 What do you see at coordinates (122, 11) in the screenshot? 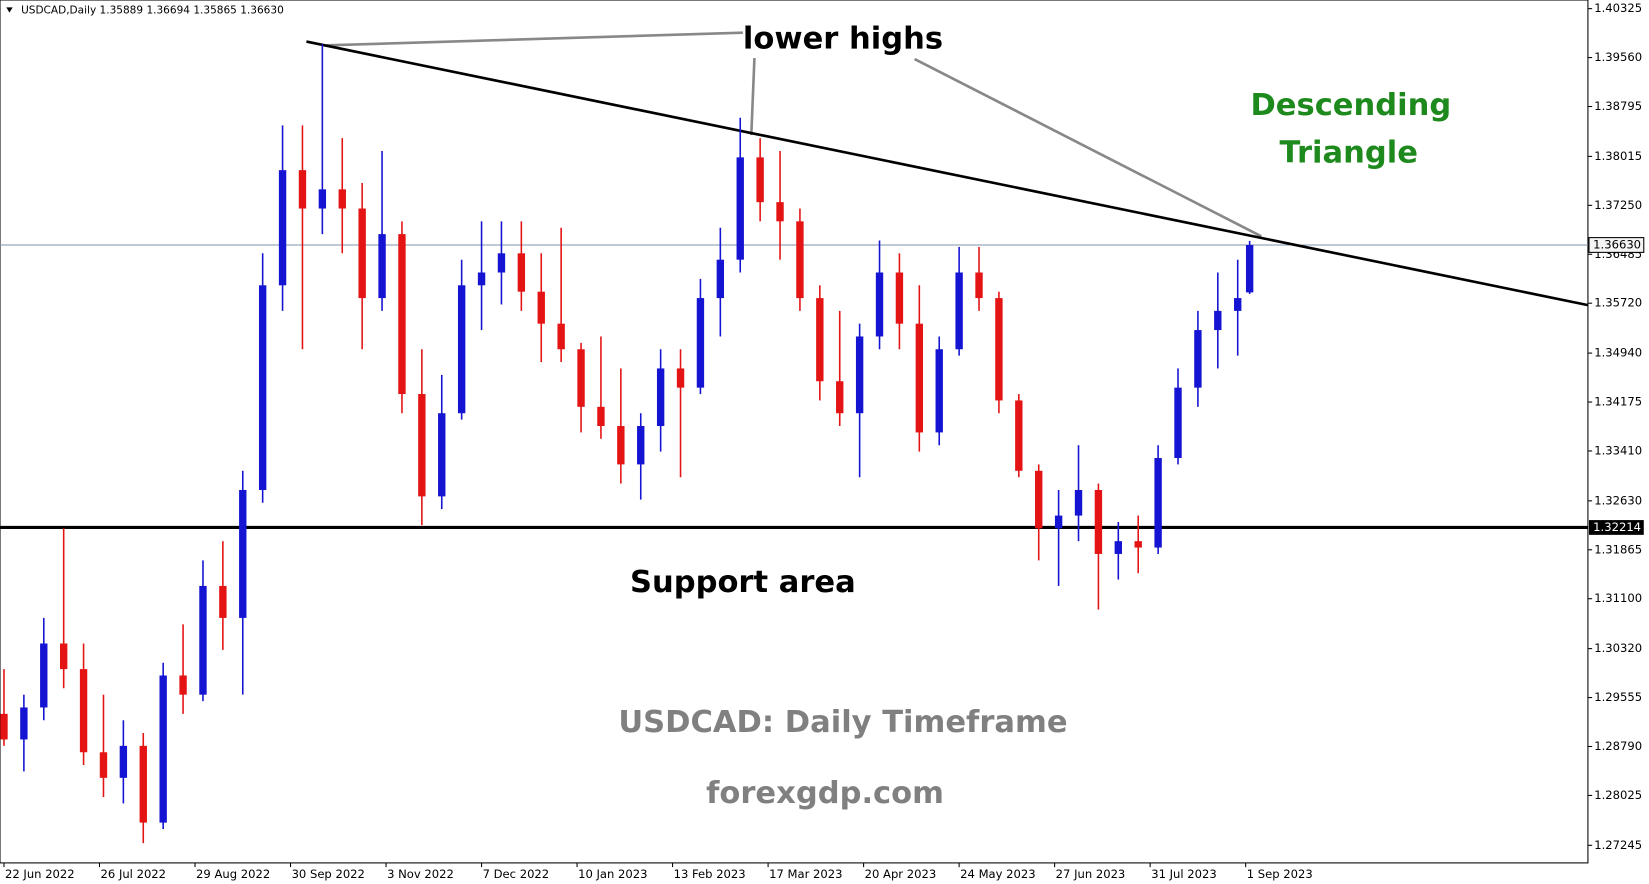
I see `header-open: 1.35889` at bounding box center [122, 11].